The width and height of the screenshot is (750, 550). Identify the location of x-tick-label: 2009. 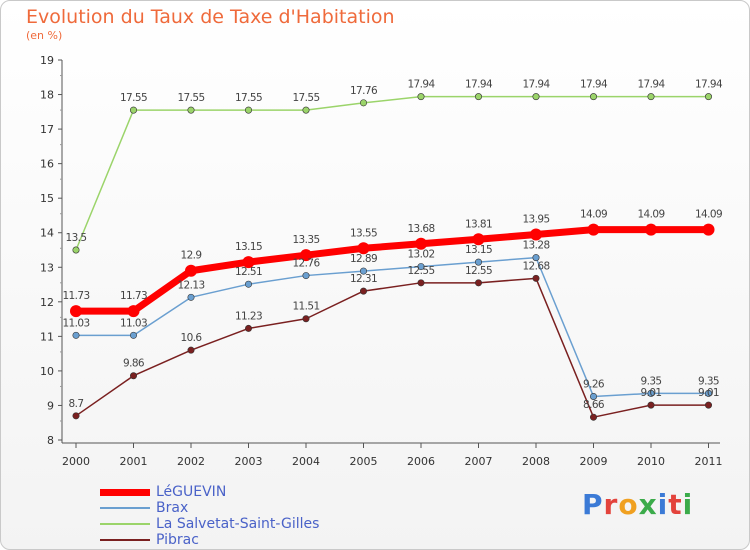
(594, 461).